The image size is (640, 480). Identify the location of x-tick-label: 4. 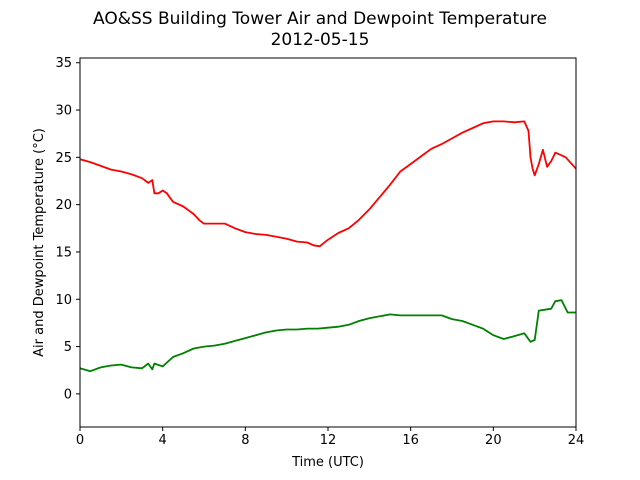
(163, 440).